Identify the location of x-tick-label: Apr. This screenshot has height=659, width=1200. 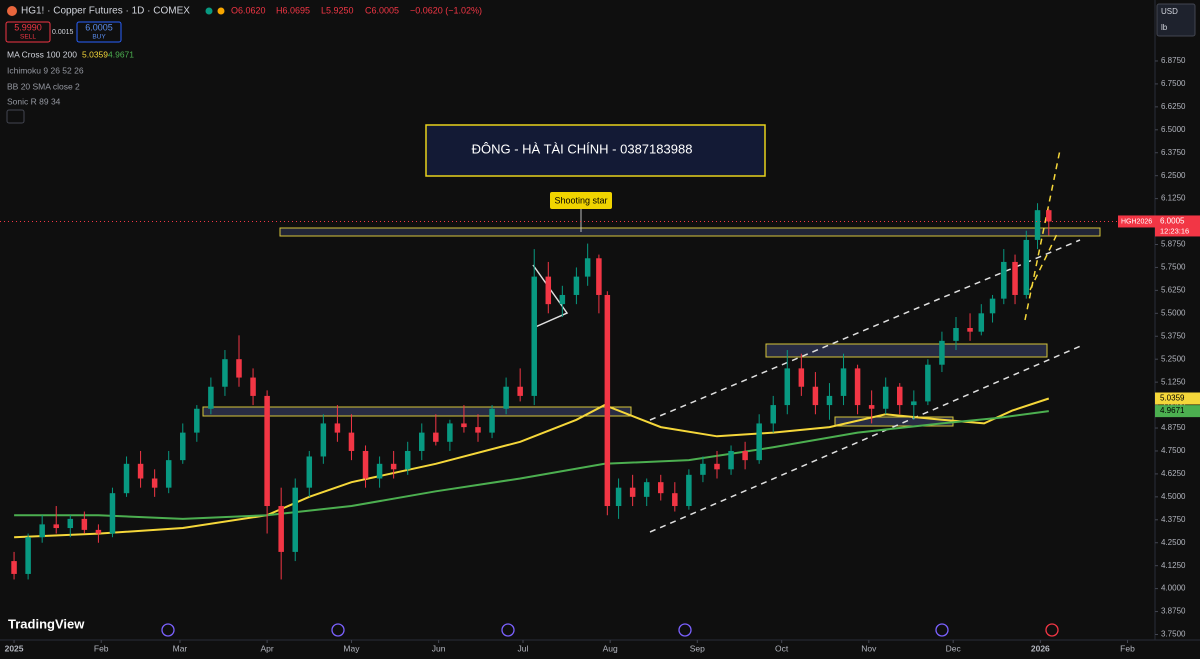
(266, 648).